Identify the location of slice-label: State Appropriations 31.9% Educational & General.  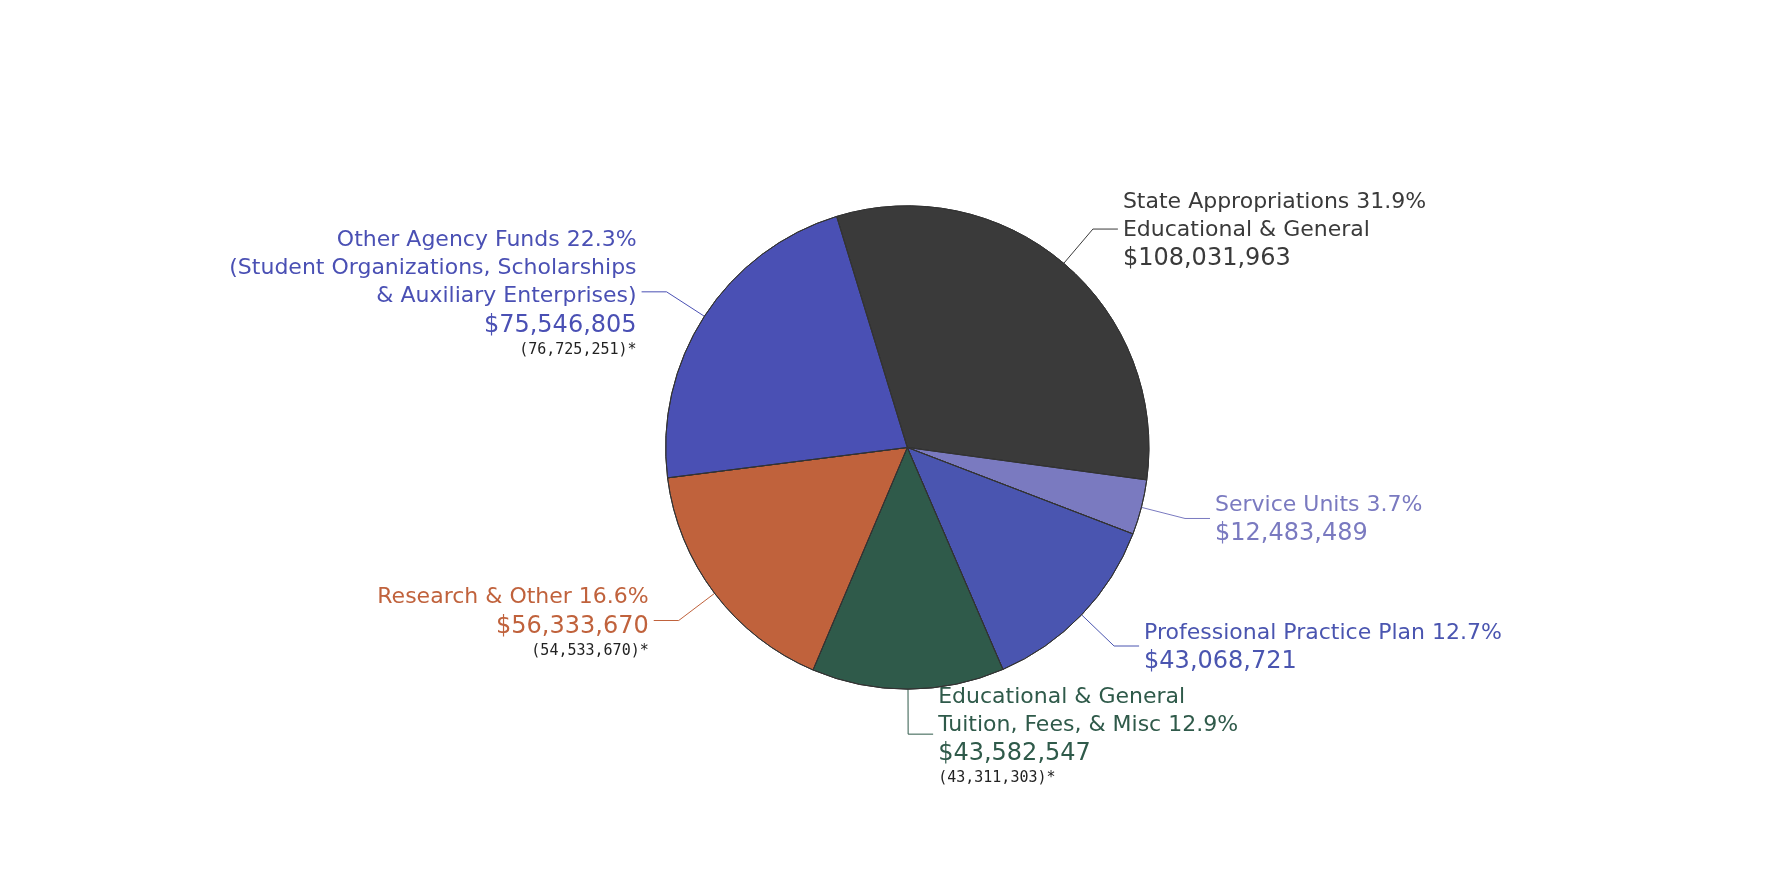
(1274, 214).